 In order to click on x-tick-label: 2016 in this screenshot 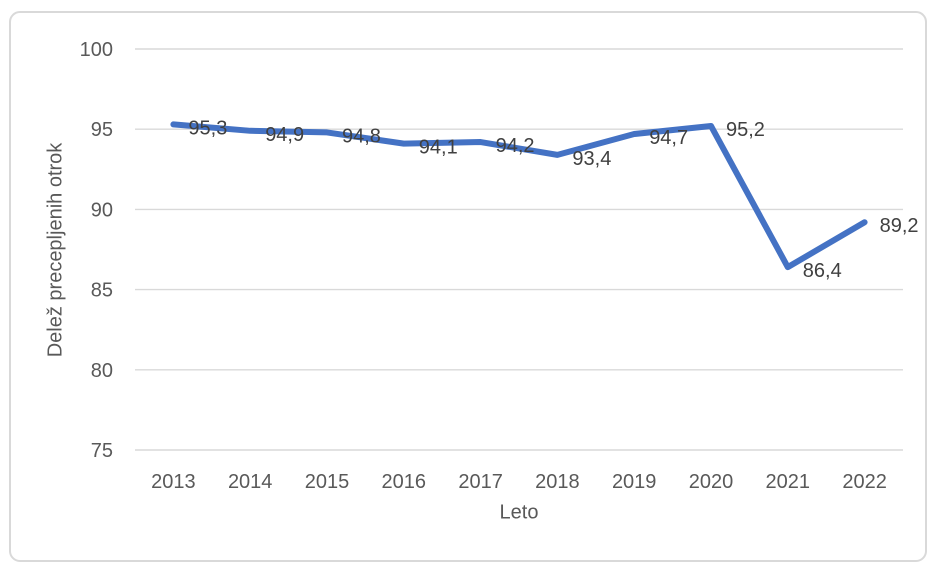, I will do `click(404, 482)`.